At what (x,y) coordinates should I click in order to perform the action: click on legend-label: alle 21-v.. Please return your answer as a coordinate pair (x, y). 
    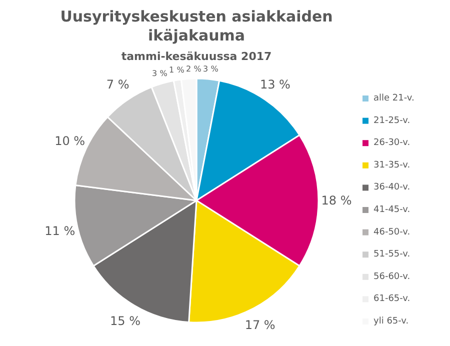
    Looking at the image, I should click on (394, 99).